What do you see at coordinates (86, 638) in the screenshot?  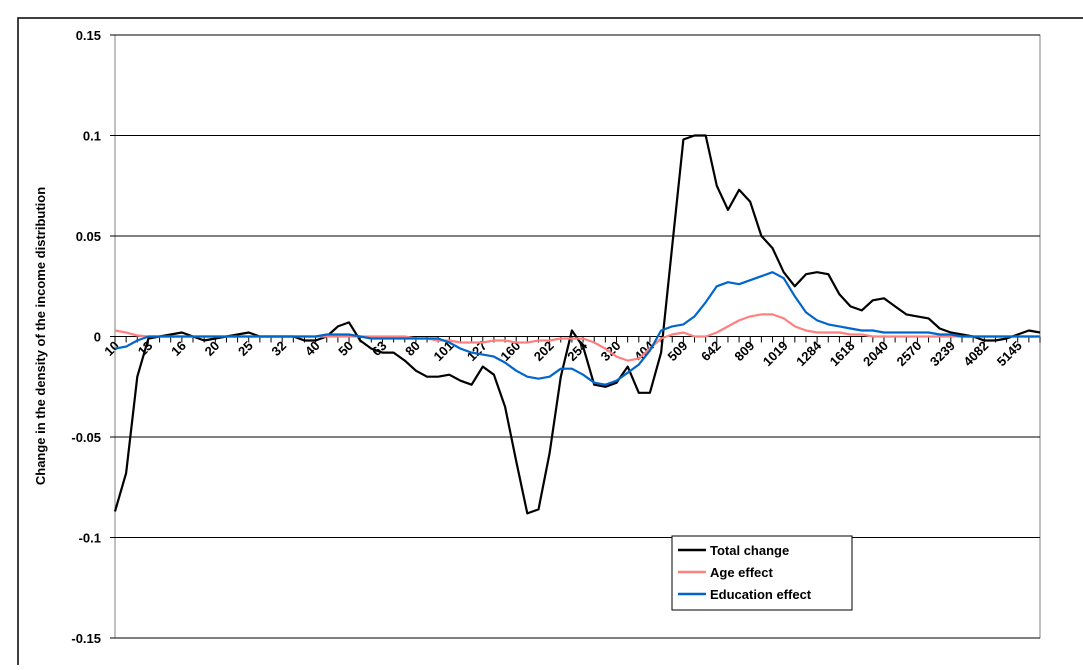 I see `y-tick-label: -0.15` at bounding box center [86, 638].